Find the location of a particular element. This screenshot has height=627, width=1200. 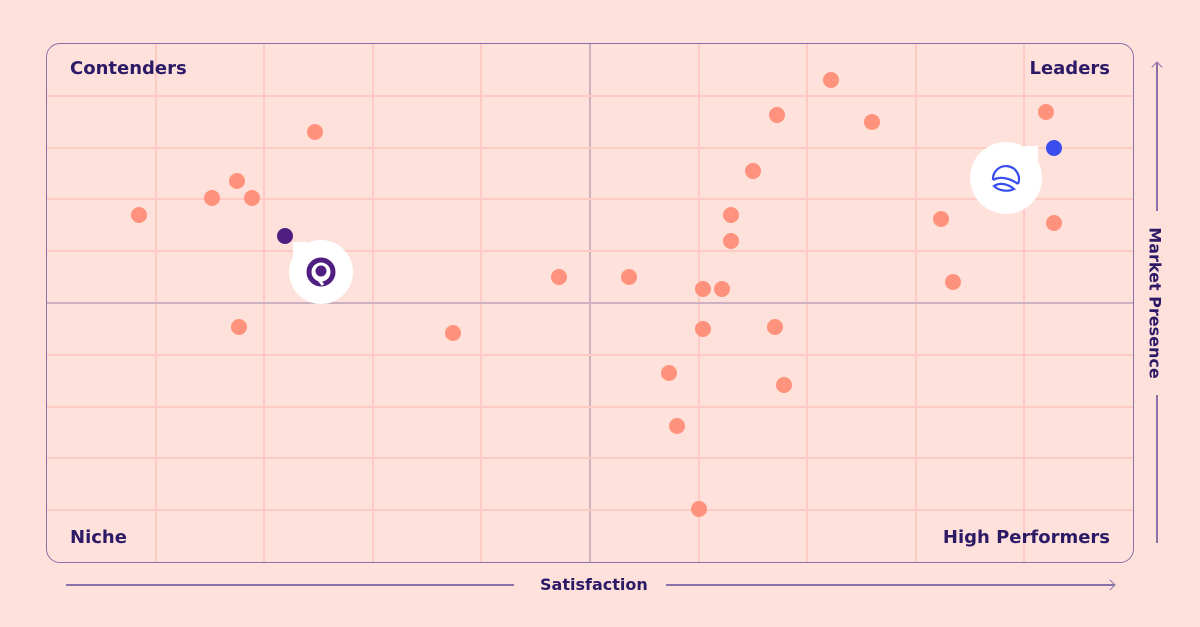

horizontal-midline is located at coordinates (590, 303).